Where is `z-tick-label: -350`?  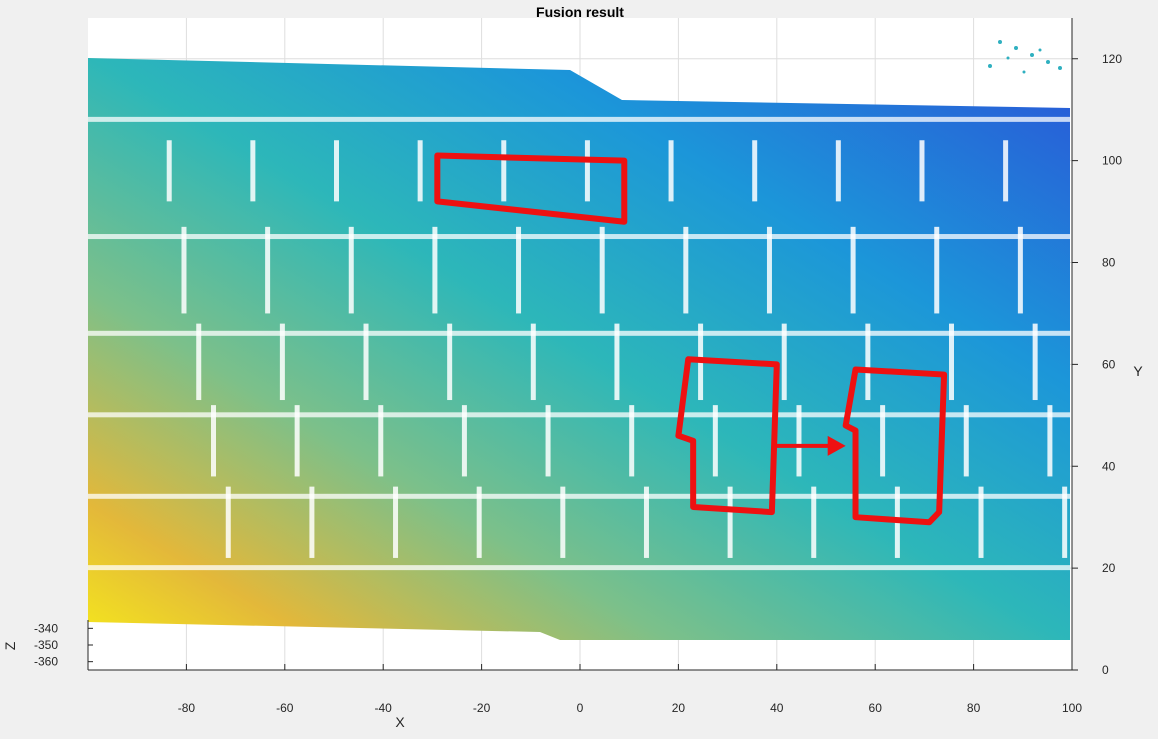 z-tick-label: -350 is located at coordinates (46, 645).